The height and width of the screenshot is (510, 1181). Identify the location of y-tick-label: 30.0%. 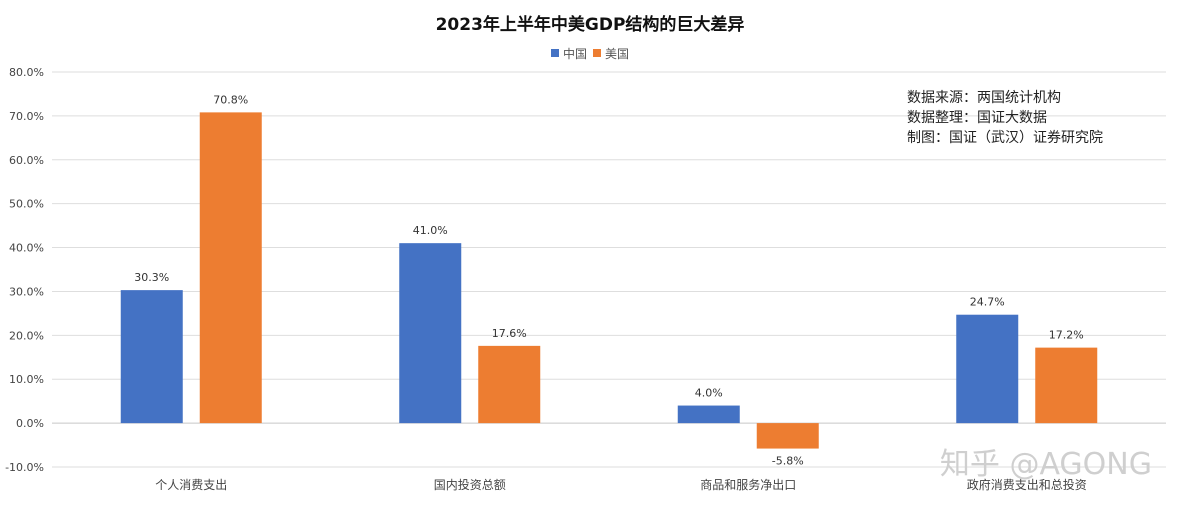
(26, 291).